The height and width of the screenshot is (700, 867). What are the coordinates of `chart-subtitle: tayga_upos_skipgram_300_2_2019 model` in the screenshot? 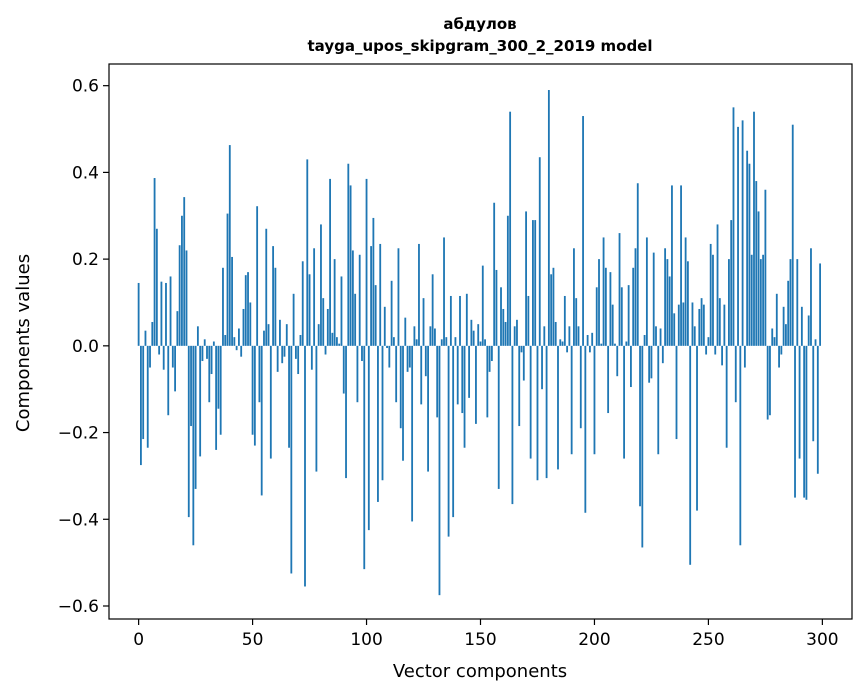 It's located at (480, 46).